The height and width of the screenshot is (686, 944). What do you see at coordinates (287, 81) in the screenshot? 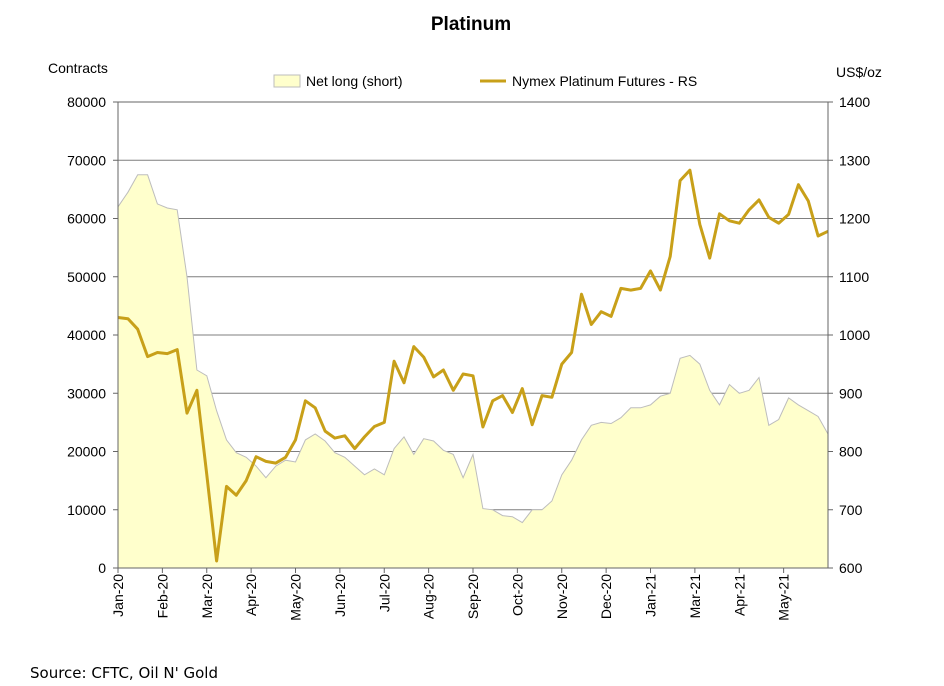
I see `legend-area-swatch` at bounding box center [287, 81].